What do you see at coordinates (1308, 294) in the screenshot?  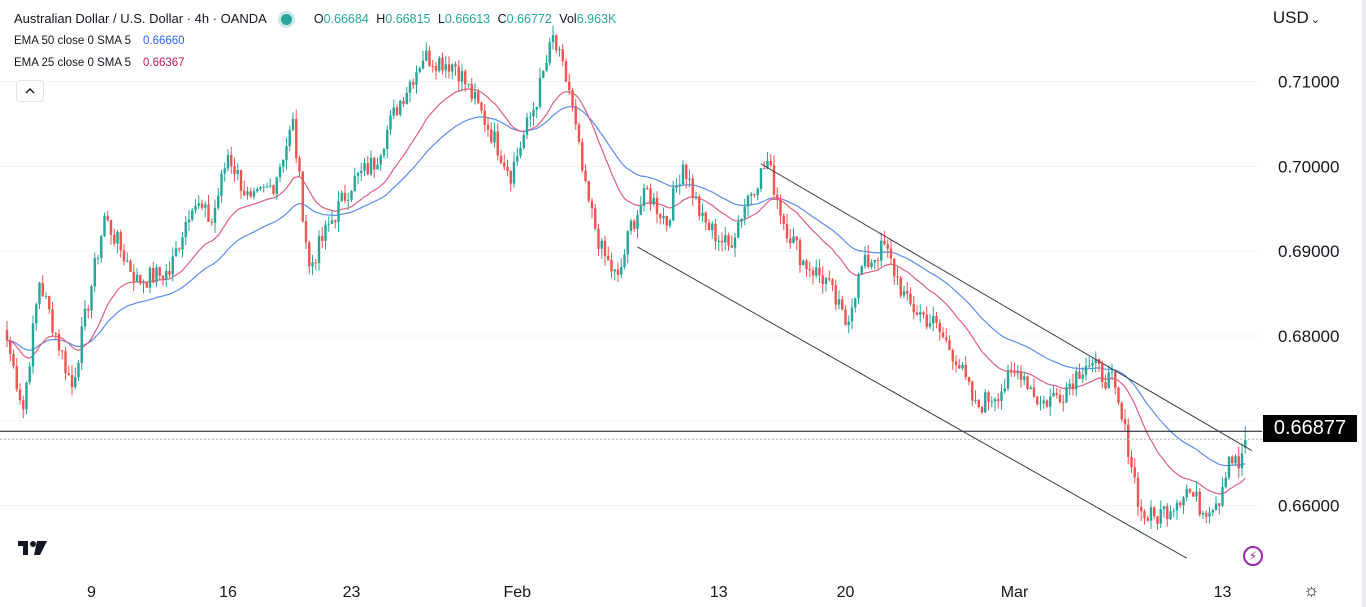 I see `price-axis: 0.71000 0.70000 0.69000 0.68000 0.66000` at bounding box center [1308, 294].